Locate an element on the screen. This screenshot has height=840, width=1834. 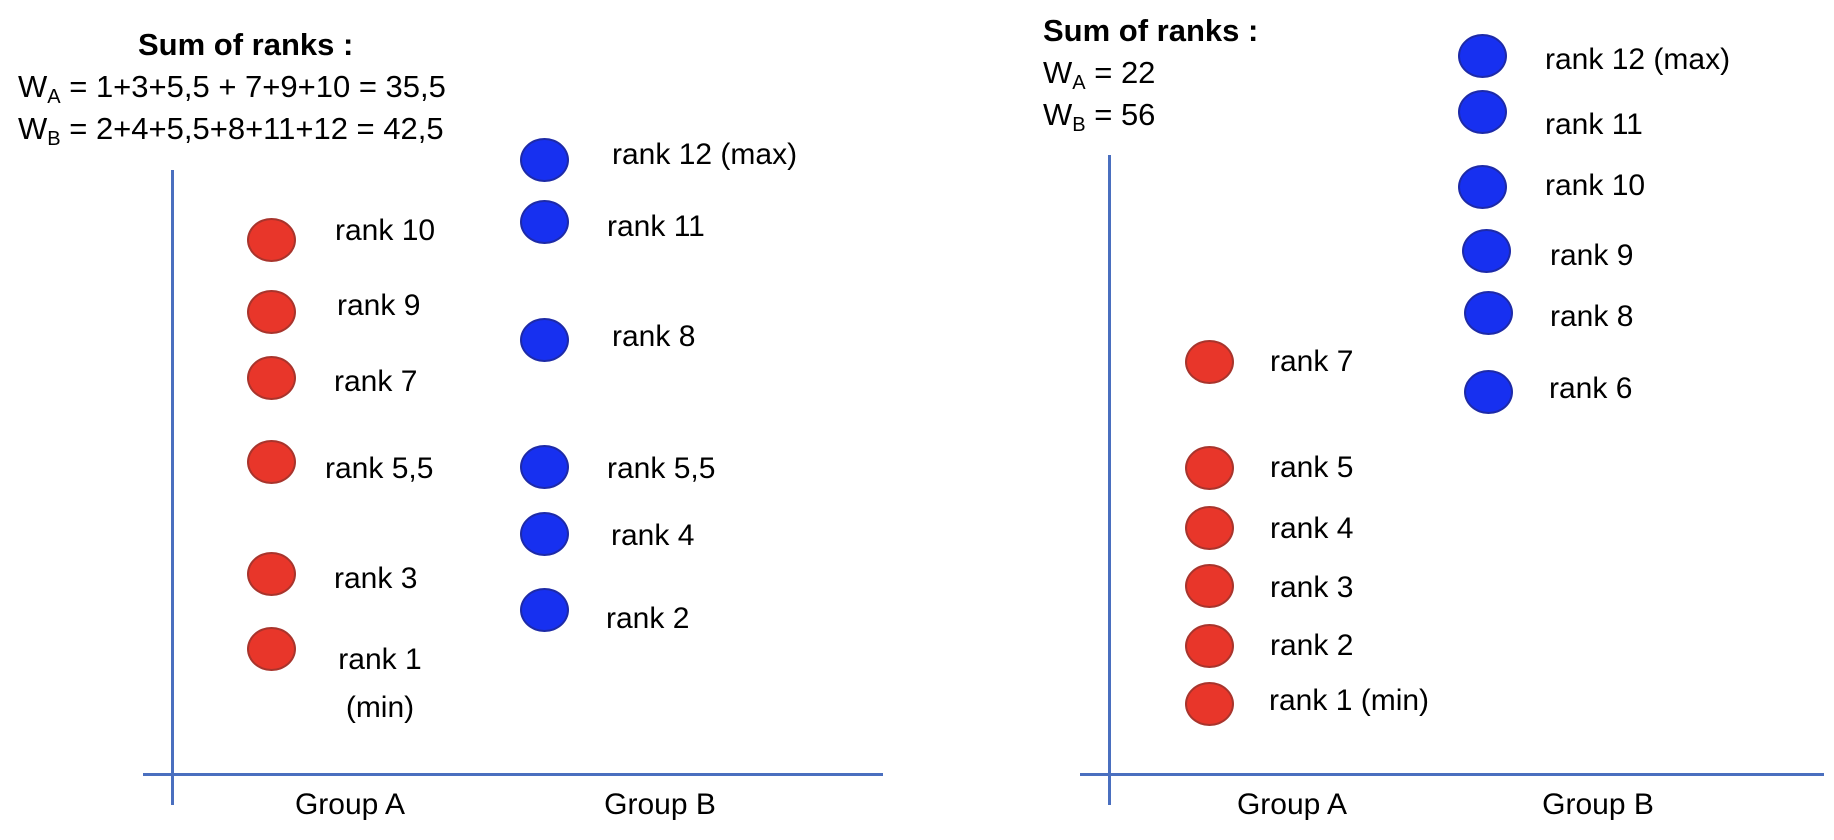
wa-line: WA = 22 is located at coordinates (1150, 73).